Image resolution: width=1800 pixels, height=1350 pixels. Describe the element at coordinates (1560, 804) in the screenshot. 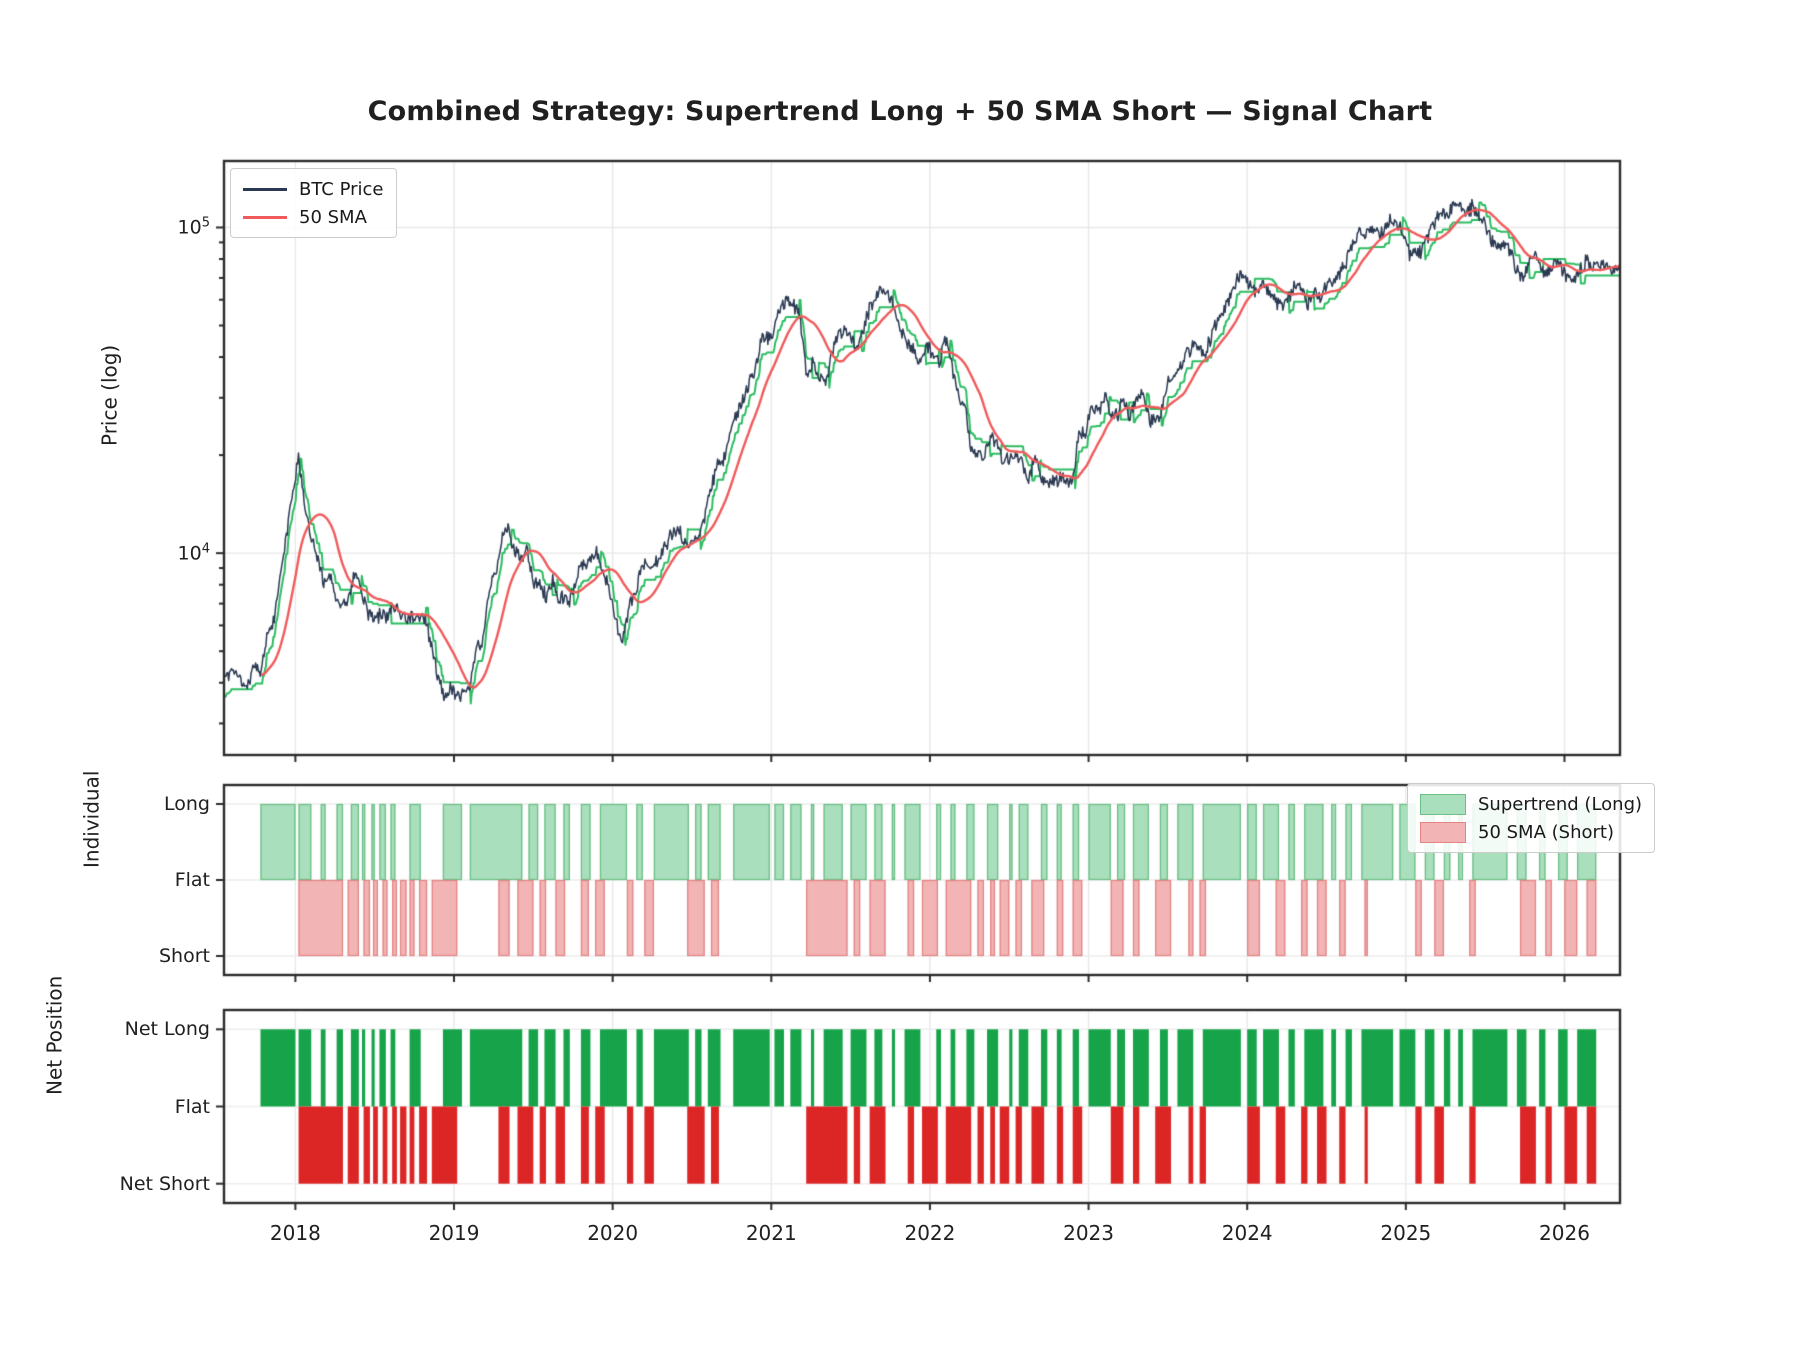

I see `legend-label-supertrend-long: Supertrend (Long)` at that location.